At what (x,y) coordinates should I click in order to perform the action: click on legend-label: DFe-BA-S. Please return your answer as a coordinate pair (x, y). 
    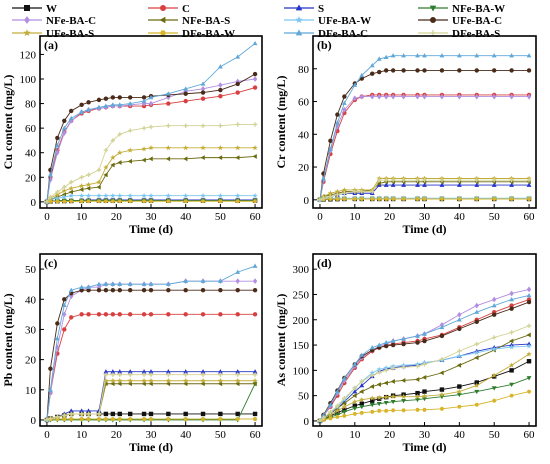
    Looking at the image, I should click on (476, 34).